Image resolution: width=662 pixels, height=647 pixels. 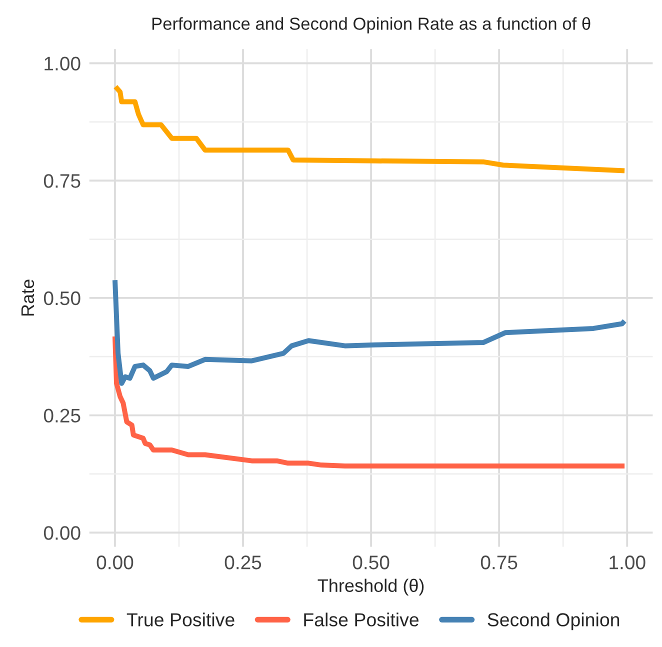 What do you see at coordinates (361, 619) in the screenshot?
I see `legend-label: False Positive` at bounding box center [361, 619].